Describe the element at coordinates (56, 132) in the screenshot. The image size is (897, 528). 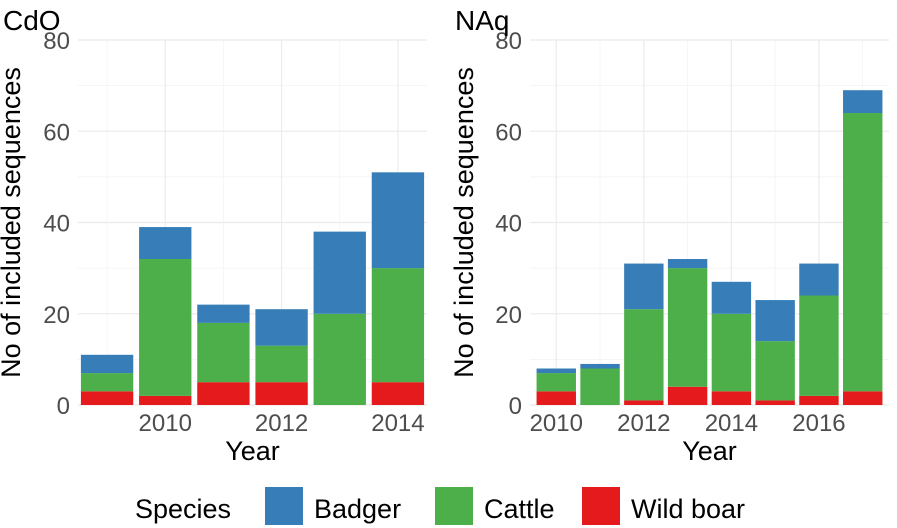
I see `panel1-ytick-label: 60` at that location.